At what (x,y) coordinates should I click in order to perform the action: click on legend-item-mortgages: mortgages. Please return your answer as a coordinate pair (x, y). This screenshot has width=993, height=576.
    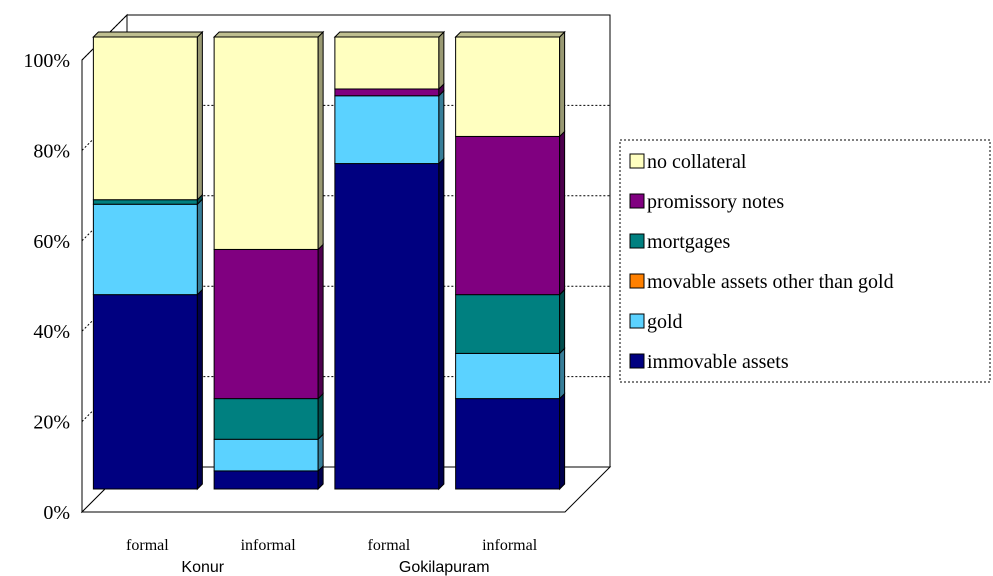
    Looking at the image, I should click on (680, 242).